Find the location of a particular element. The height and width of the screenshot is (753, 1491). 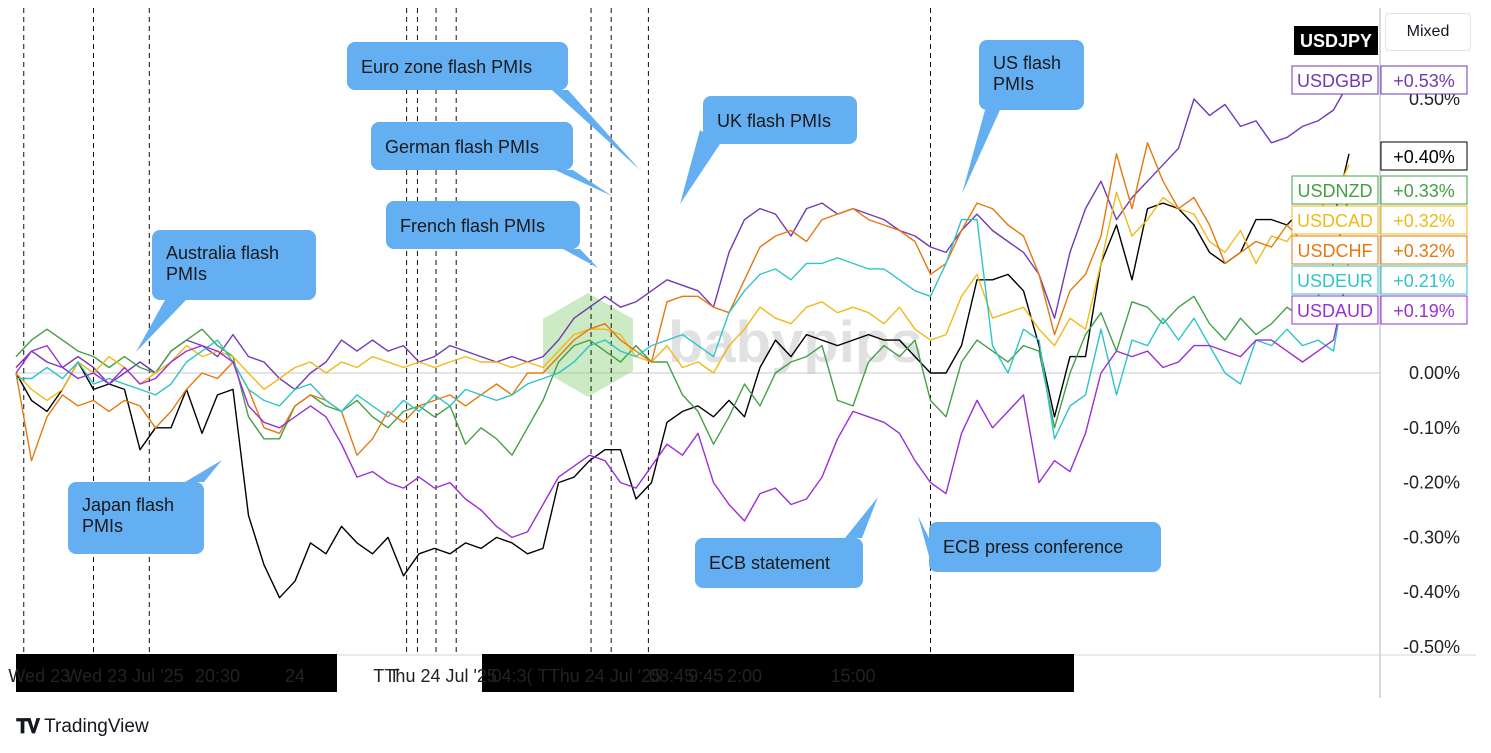

x-tick-label: 2:00 is located at coordinates (744, 676).